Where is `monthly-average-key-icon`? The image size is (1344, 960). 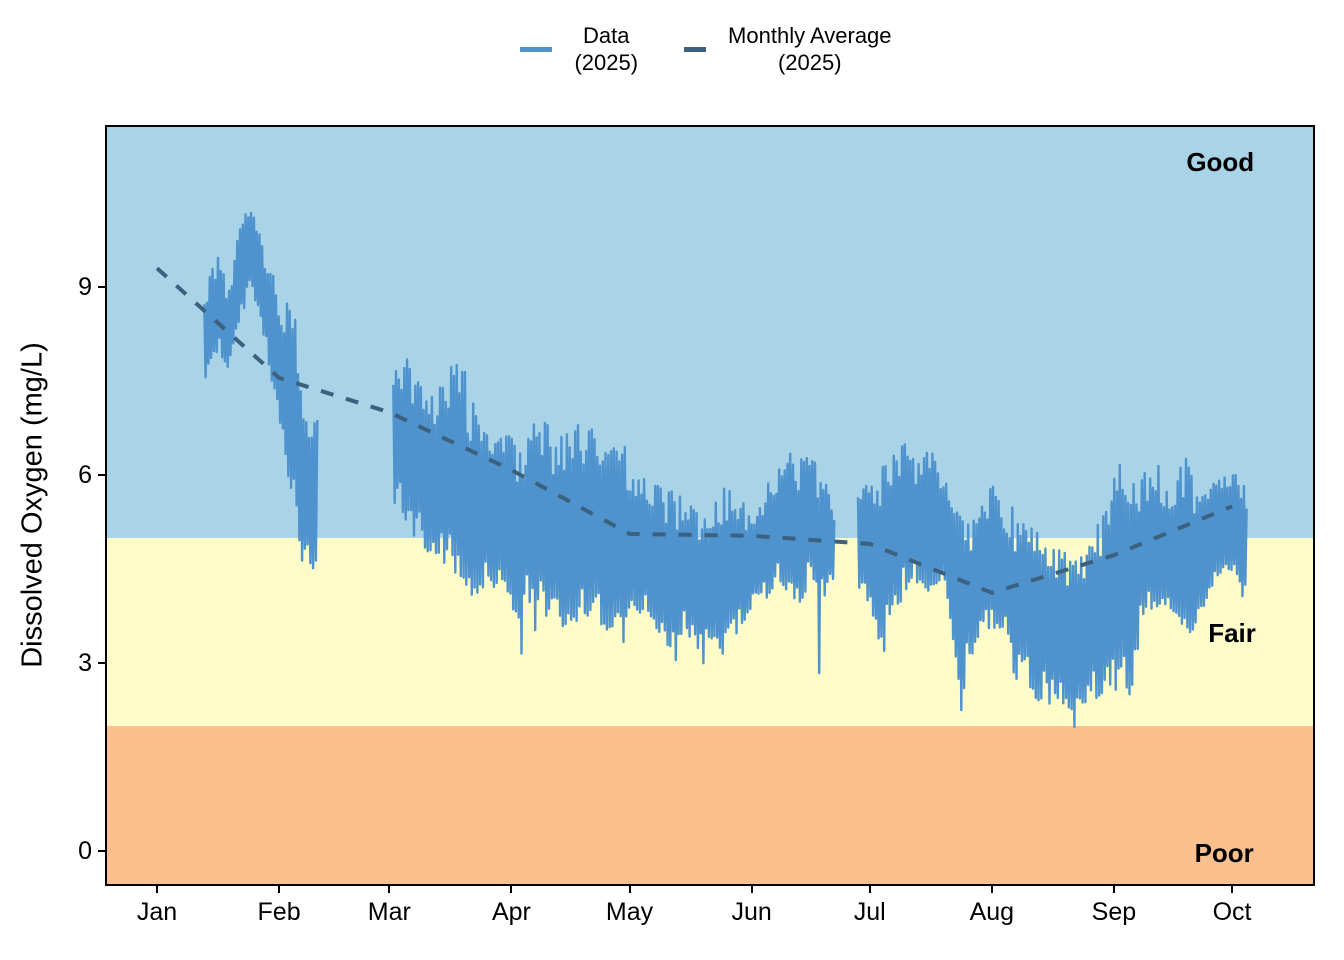
monthly-average-key-icon is located at coordinates (695, 49).